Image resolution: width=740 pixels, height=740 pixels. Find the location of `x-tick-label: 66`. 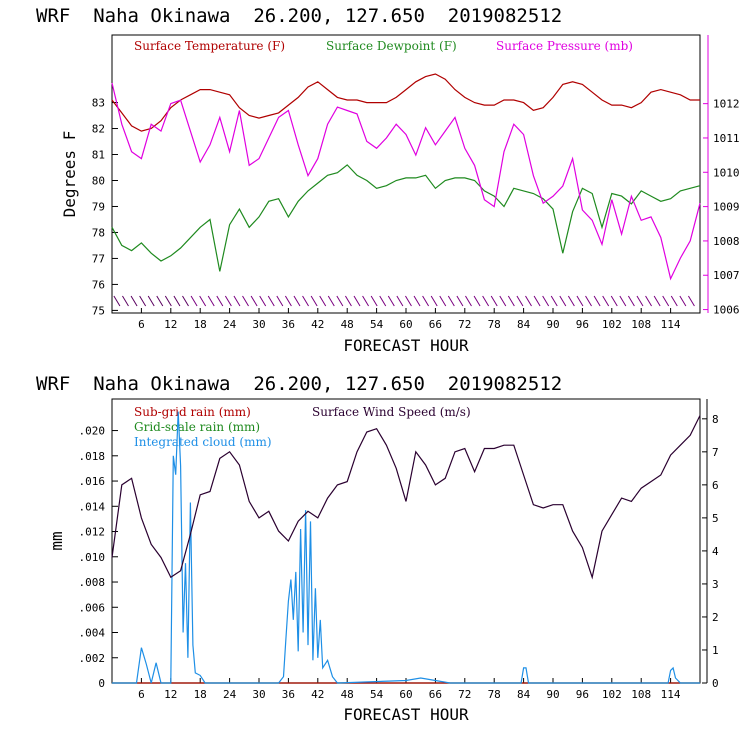

x-tick-label: 66 is located at coordinates (435, 324).